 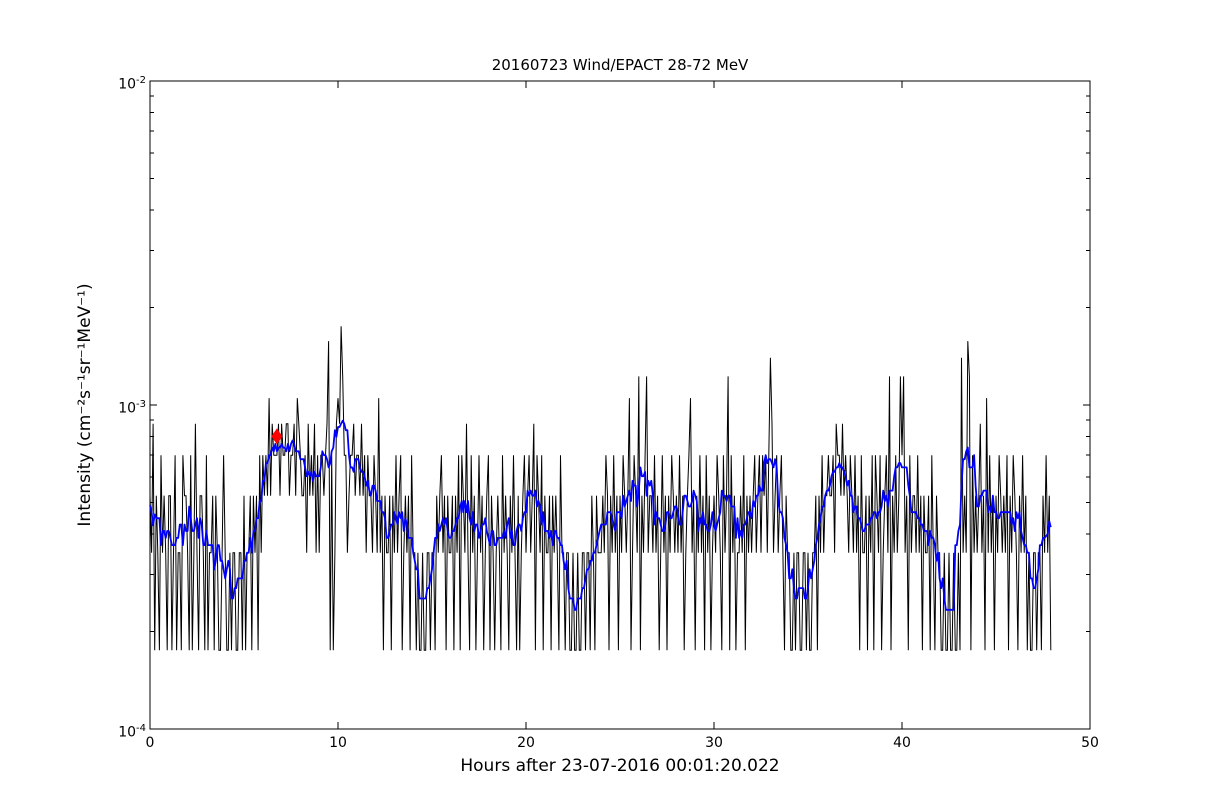 I want to click on x-tick-label-10: 10, so click(x=338, y=743).